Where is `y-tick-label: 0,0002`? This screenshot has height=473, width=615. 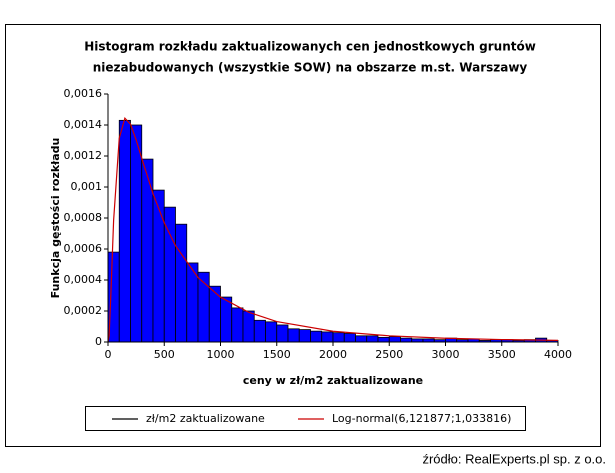 y-tick-label: 0,0002 is located at coordinates (83, 310).